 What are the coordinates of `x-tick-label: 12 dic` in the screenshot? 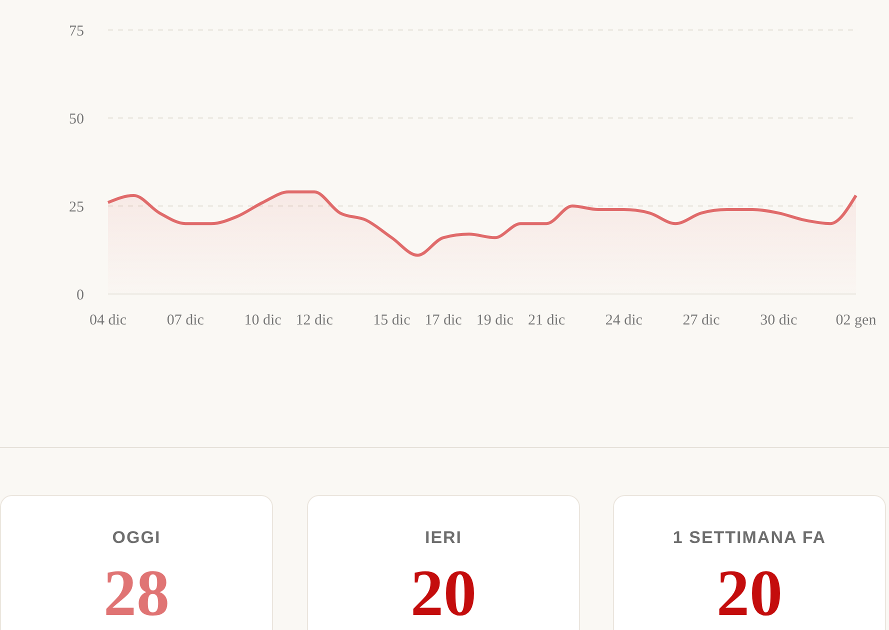 It's located at (315, 320).